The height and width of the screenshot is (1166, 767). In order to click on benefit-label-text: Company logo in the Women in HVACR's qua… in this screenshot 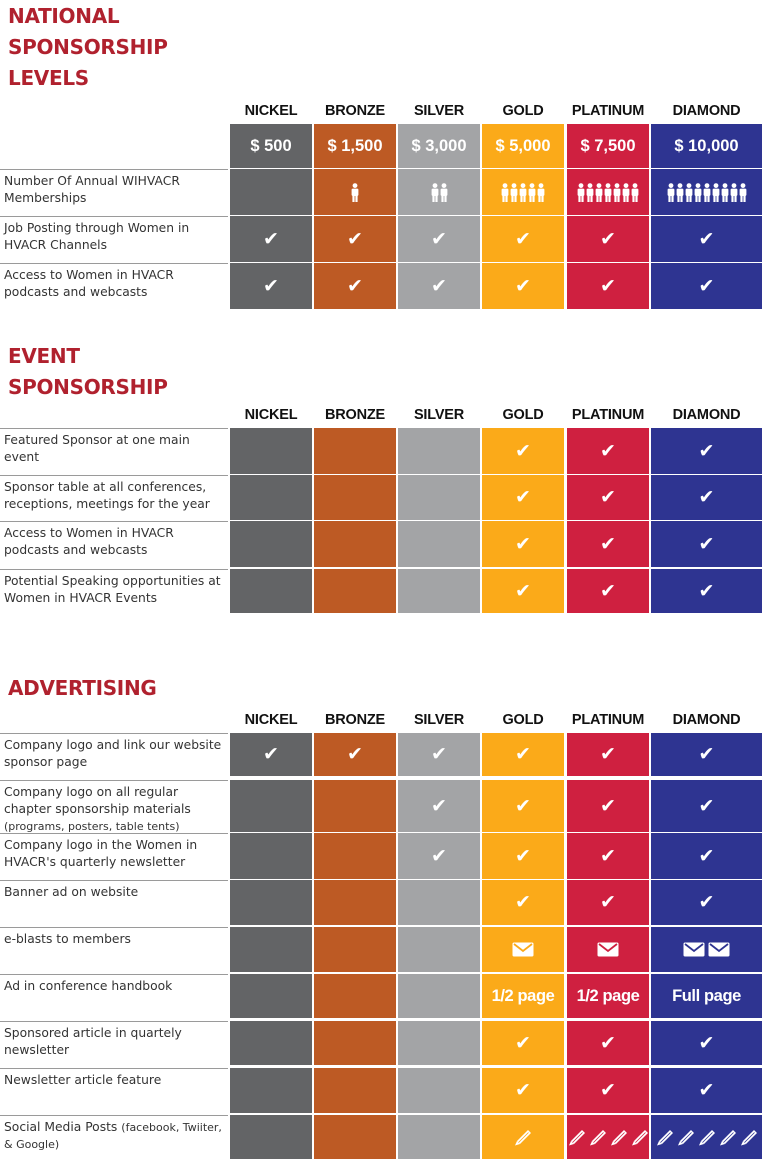, I will do `click(101, 853)`.